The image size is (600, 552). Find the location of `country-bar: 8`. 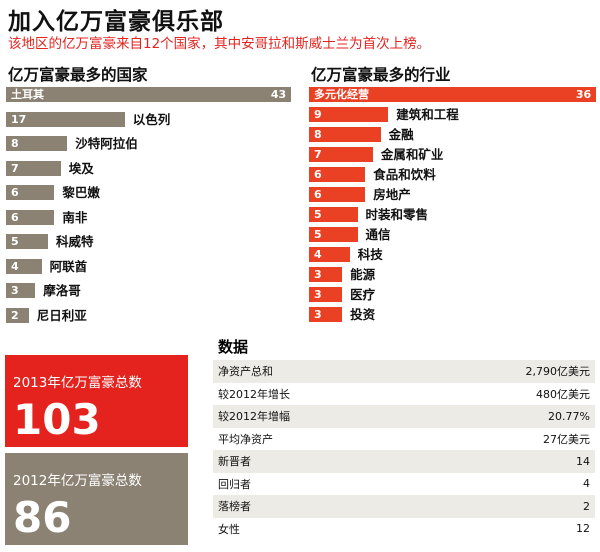

country-bar: 8 is located at coordinates (37, 143).